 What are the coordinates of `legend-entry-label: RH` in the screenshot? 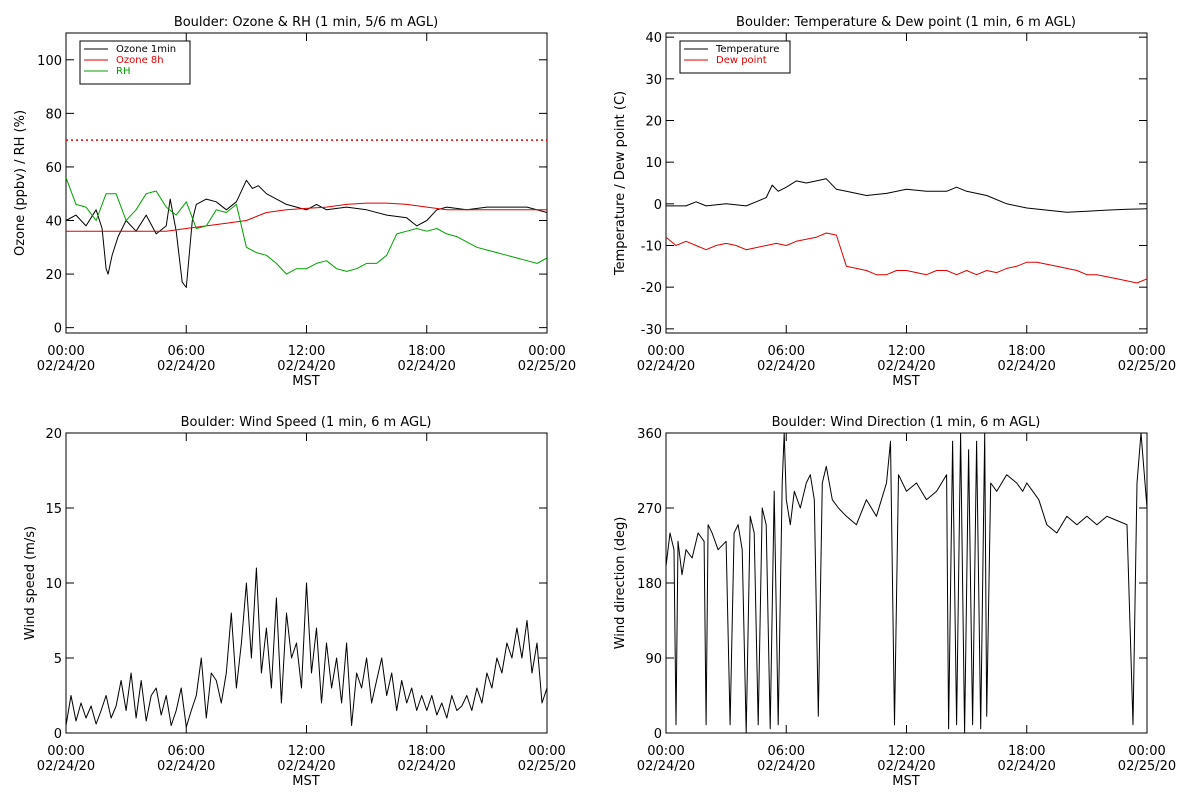 It's located at (123, 71).